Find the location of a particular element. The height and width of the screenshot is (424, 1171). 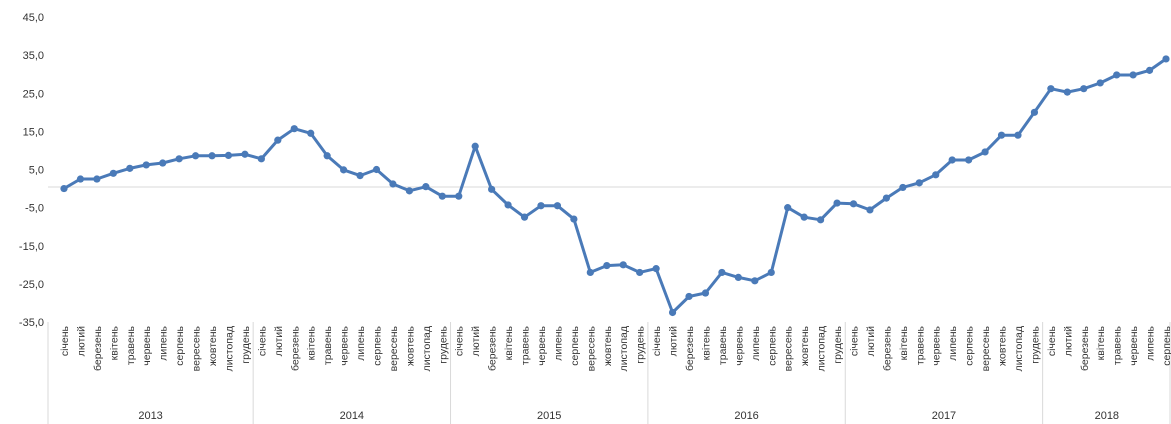

x-year-label: 2013 is located at coordinates (150, 416).